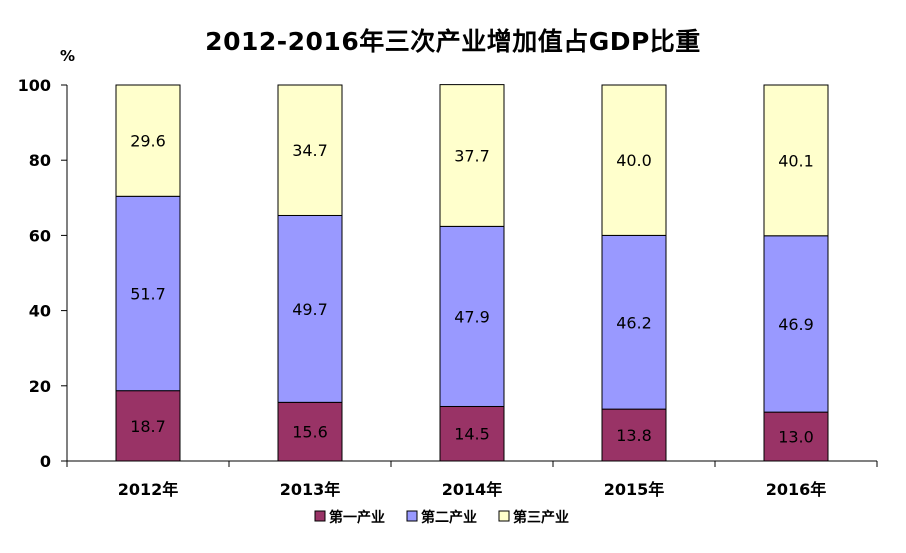 The image size is (906, 553). I want to click on legend-label-1: 第一产业, so click(357, 517).